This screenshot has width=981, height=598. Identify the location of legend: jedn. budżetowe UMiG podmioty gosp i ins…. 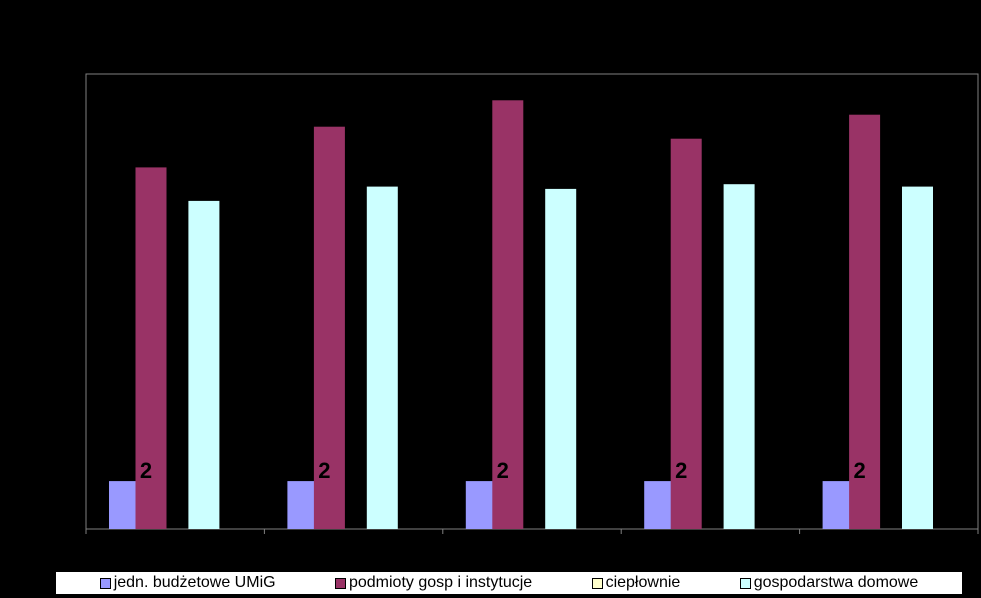
(509, 583).